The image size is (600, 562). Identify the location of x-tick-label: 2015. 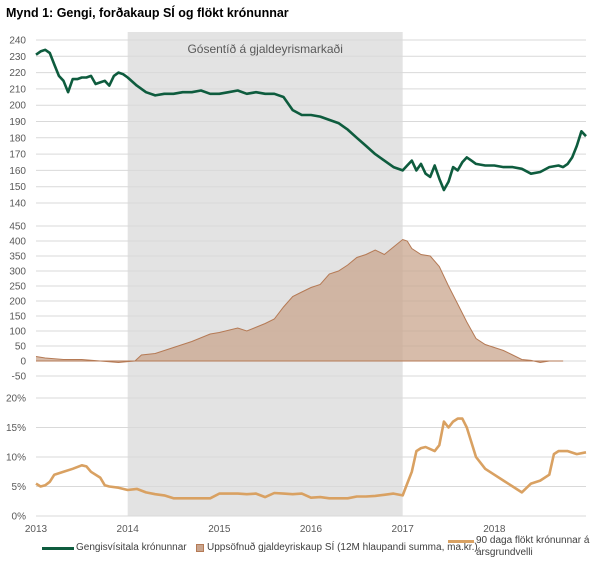
(219, 529).